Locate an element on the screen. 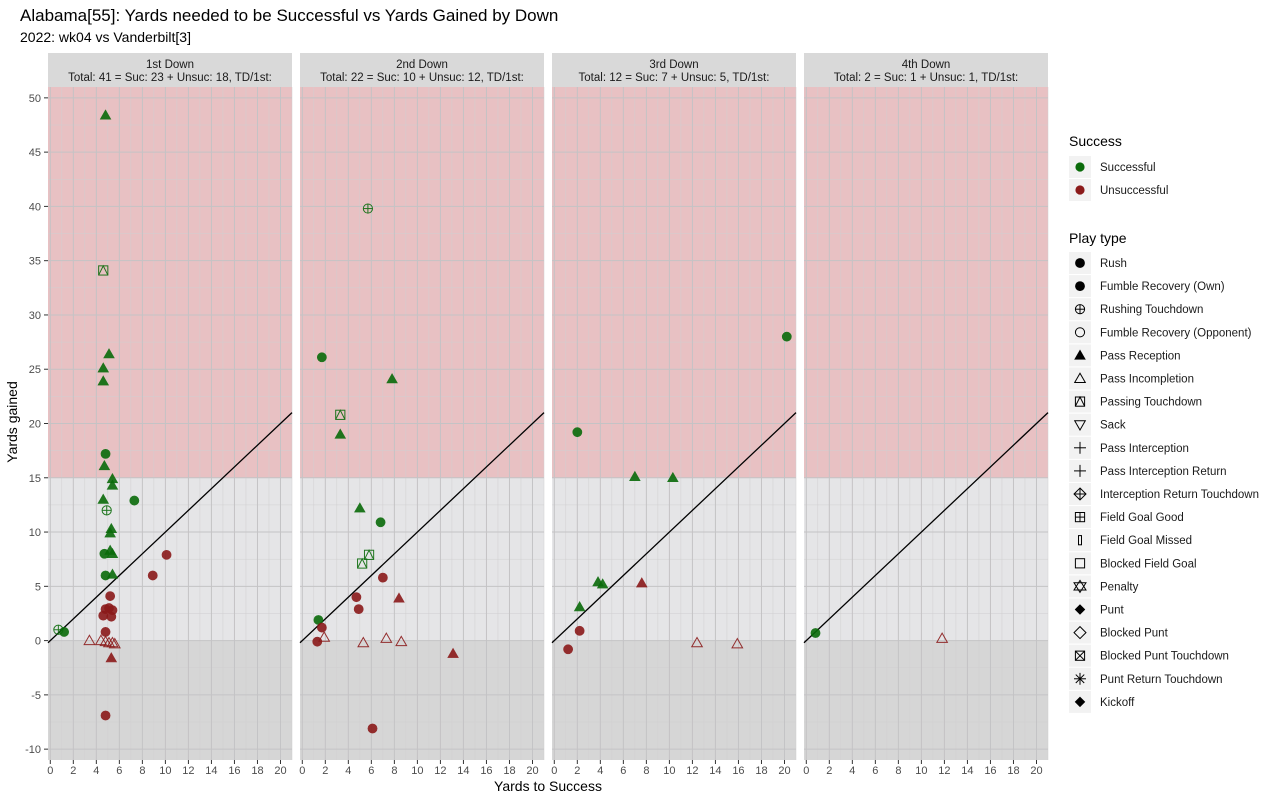 This screenshot has height=805, width=1280. strip-title: 2nd Down is located at coordinates (422, 65).